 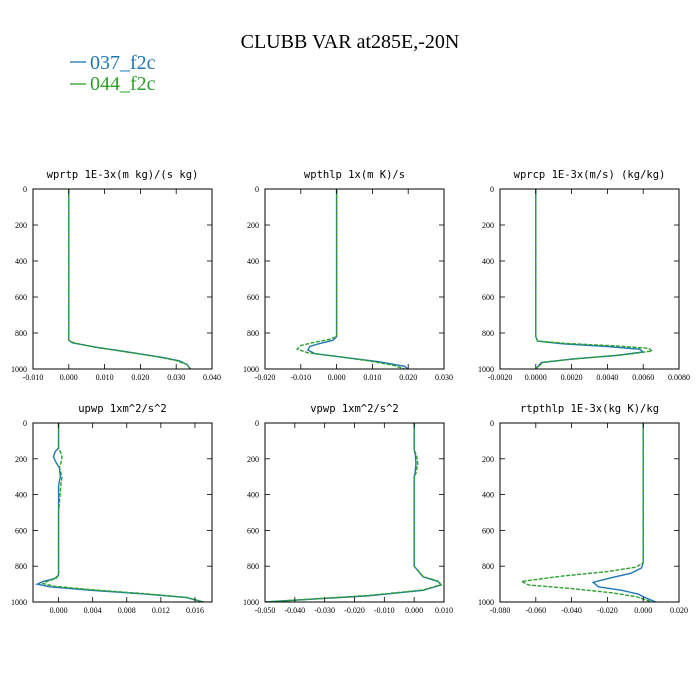 I want to click on x-tick-label: 0.016, so click(x=195, y=610).